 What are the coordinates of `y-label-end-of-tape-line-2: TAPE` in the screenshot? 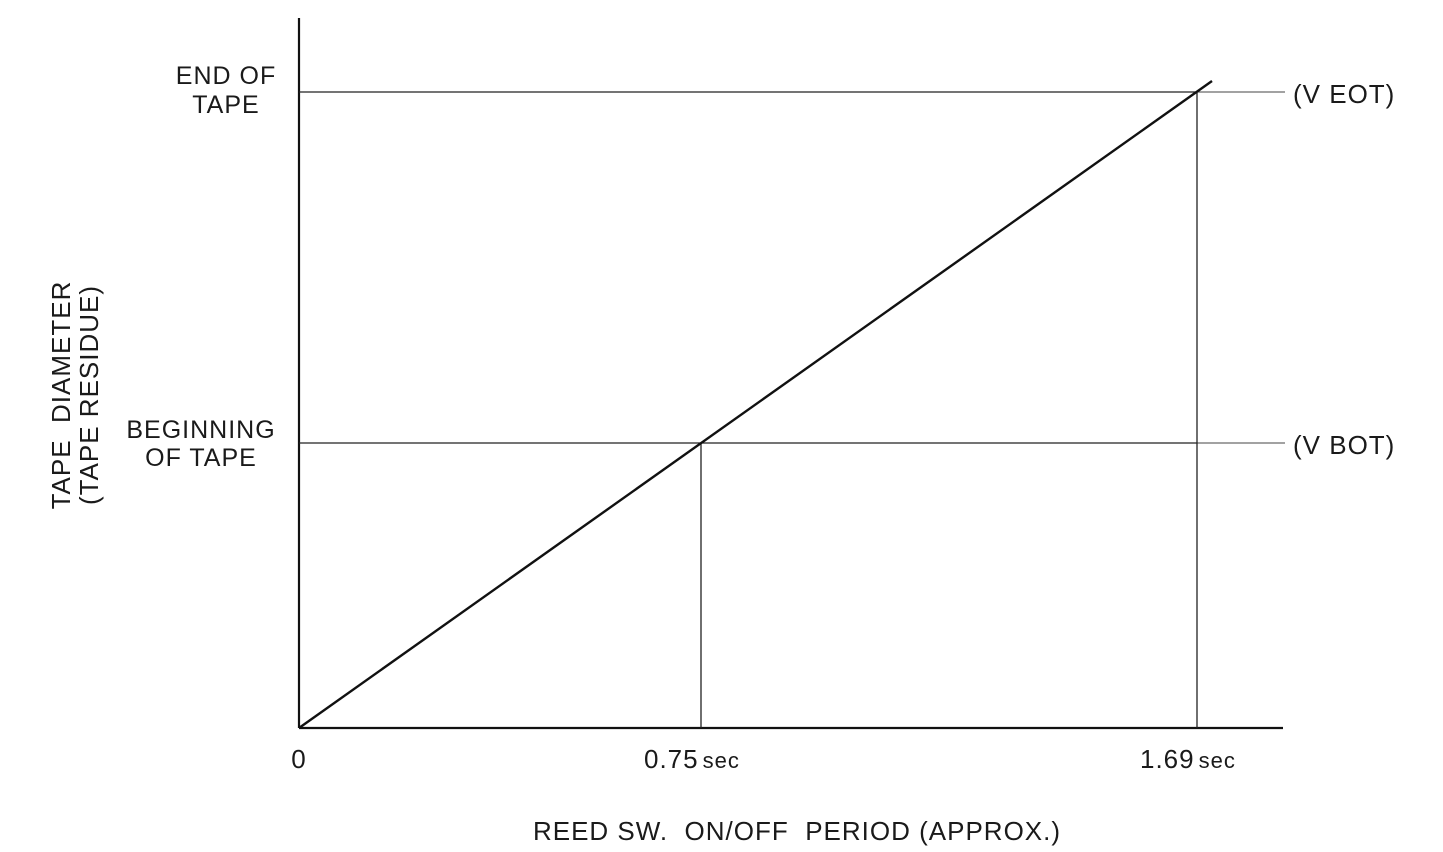 It's located at (225, 105).